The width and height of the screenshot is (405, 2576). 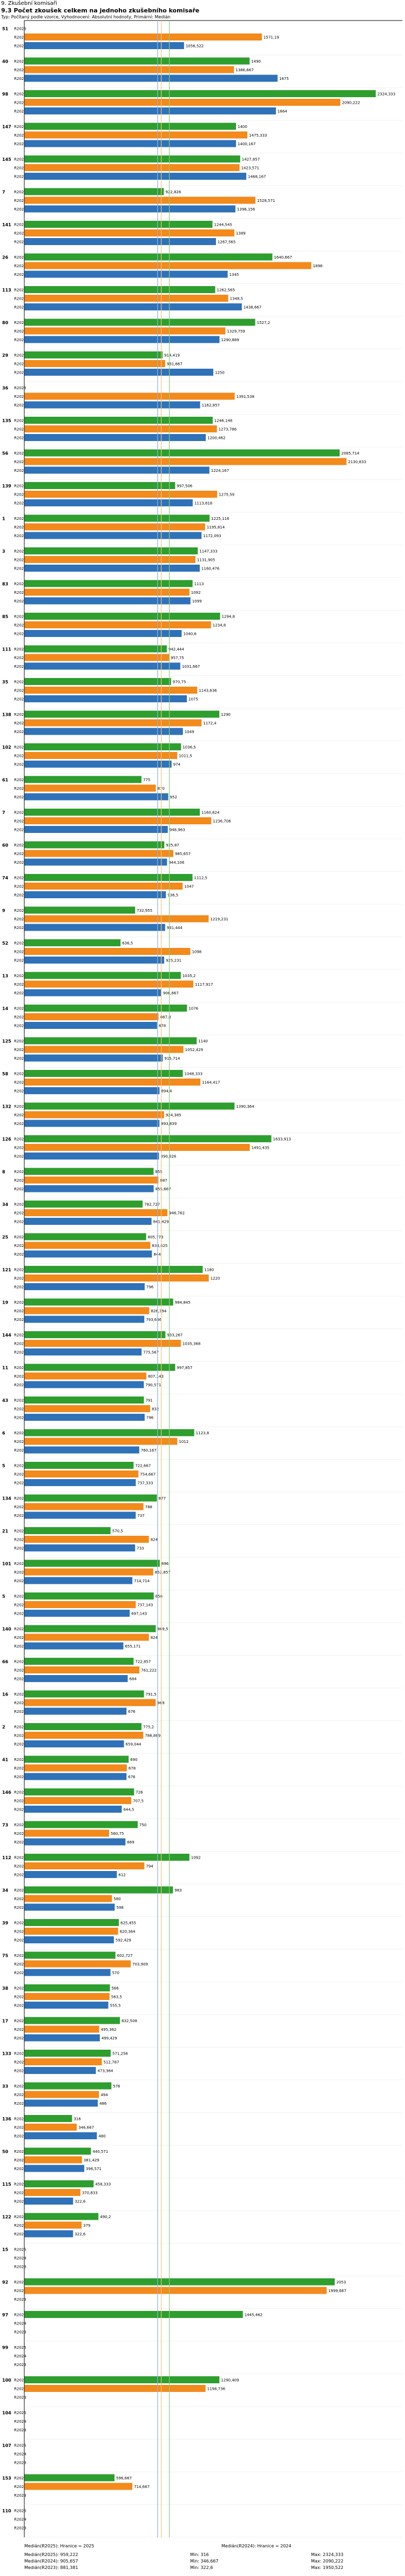 I want to click on bar-value-label: 1113,818, so click(x=203, y=503).